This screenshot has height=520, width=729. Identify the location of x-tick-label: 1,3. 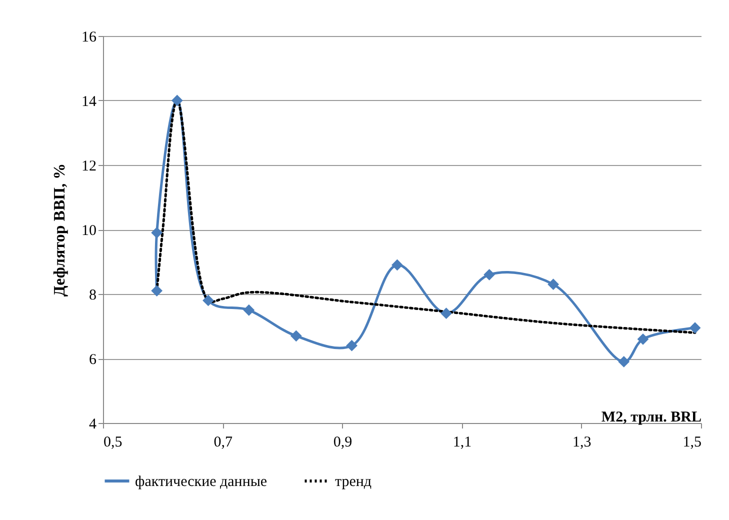
(582, 442).